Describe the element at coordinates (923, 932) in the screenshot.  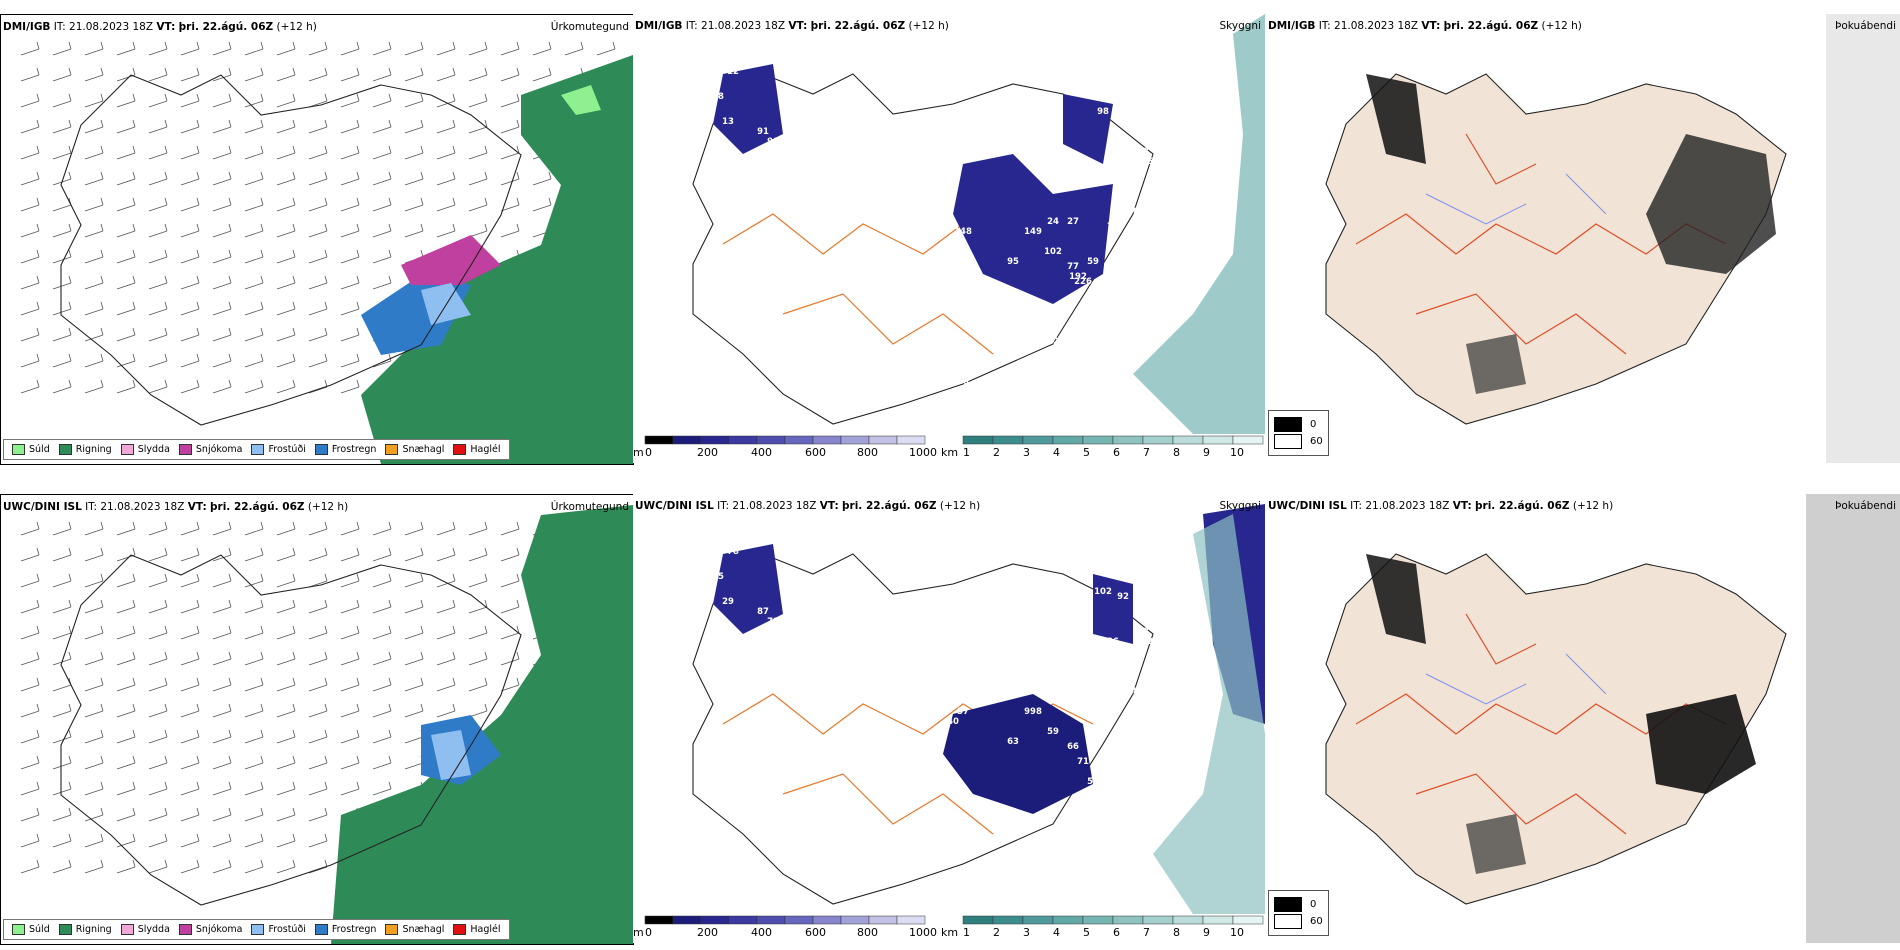
I see `ceiling-tick: 1000` at that location.